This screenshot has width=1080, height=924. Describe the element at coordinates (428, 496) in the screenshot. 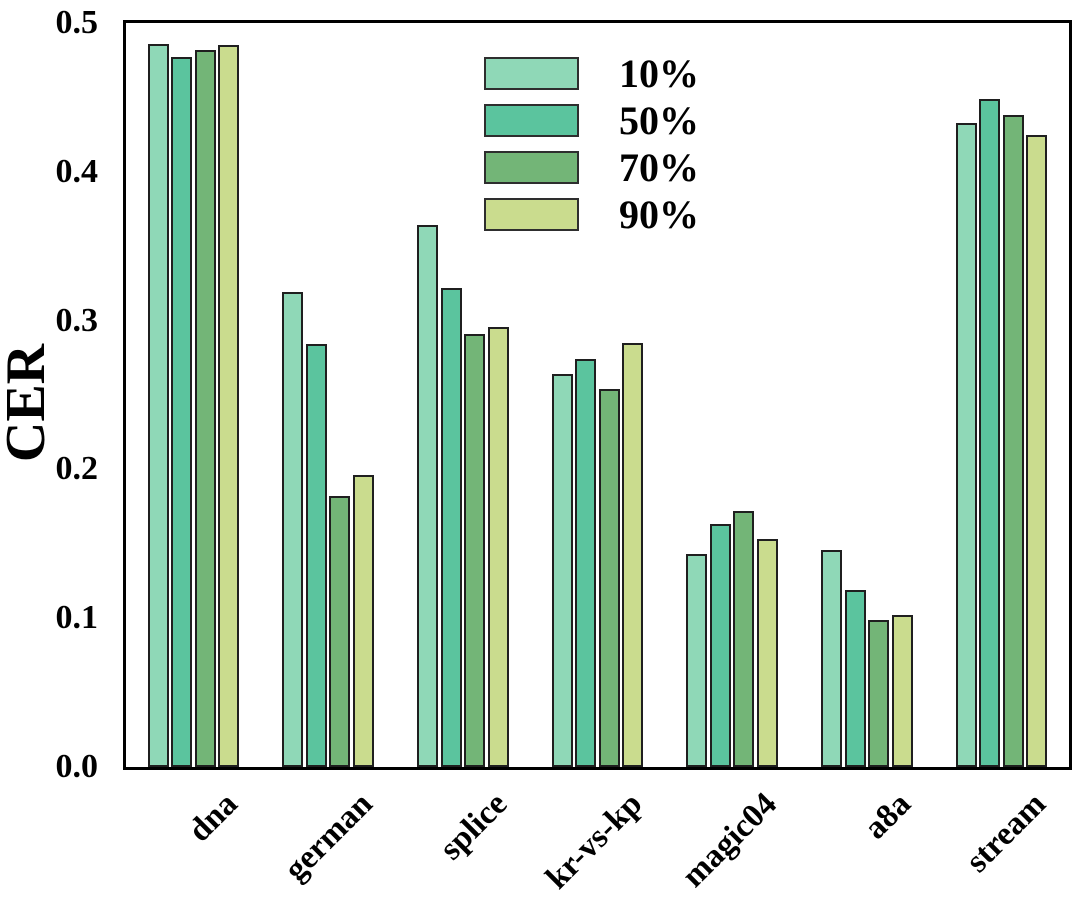

I see `bar-splice-10%` at that location.